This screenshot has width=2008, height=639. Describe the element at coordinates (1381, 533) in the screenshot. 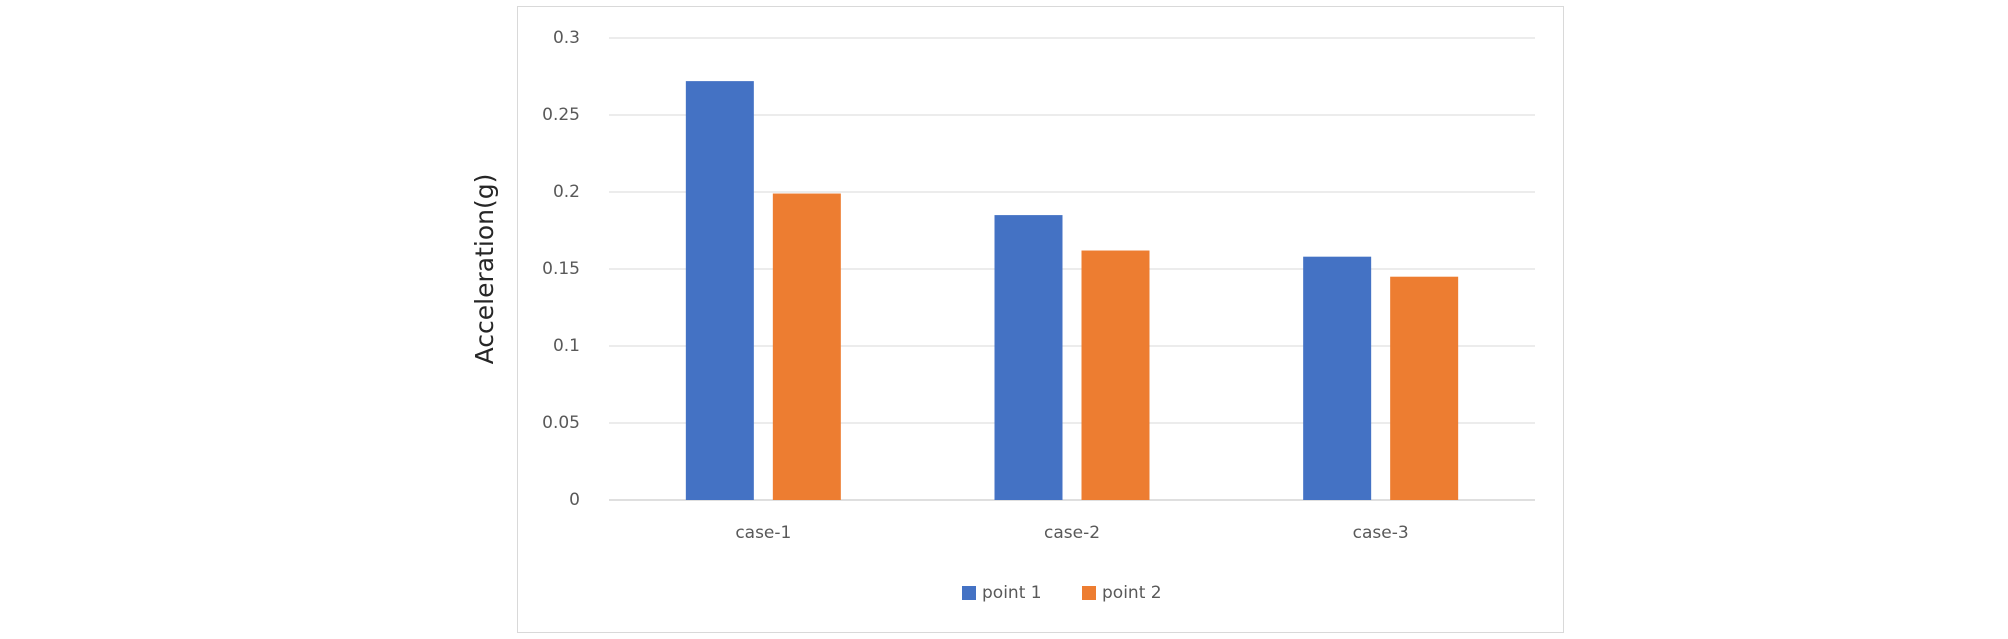

I see `x-tick-label: case-3` at that location.